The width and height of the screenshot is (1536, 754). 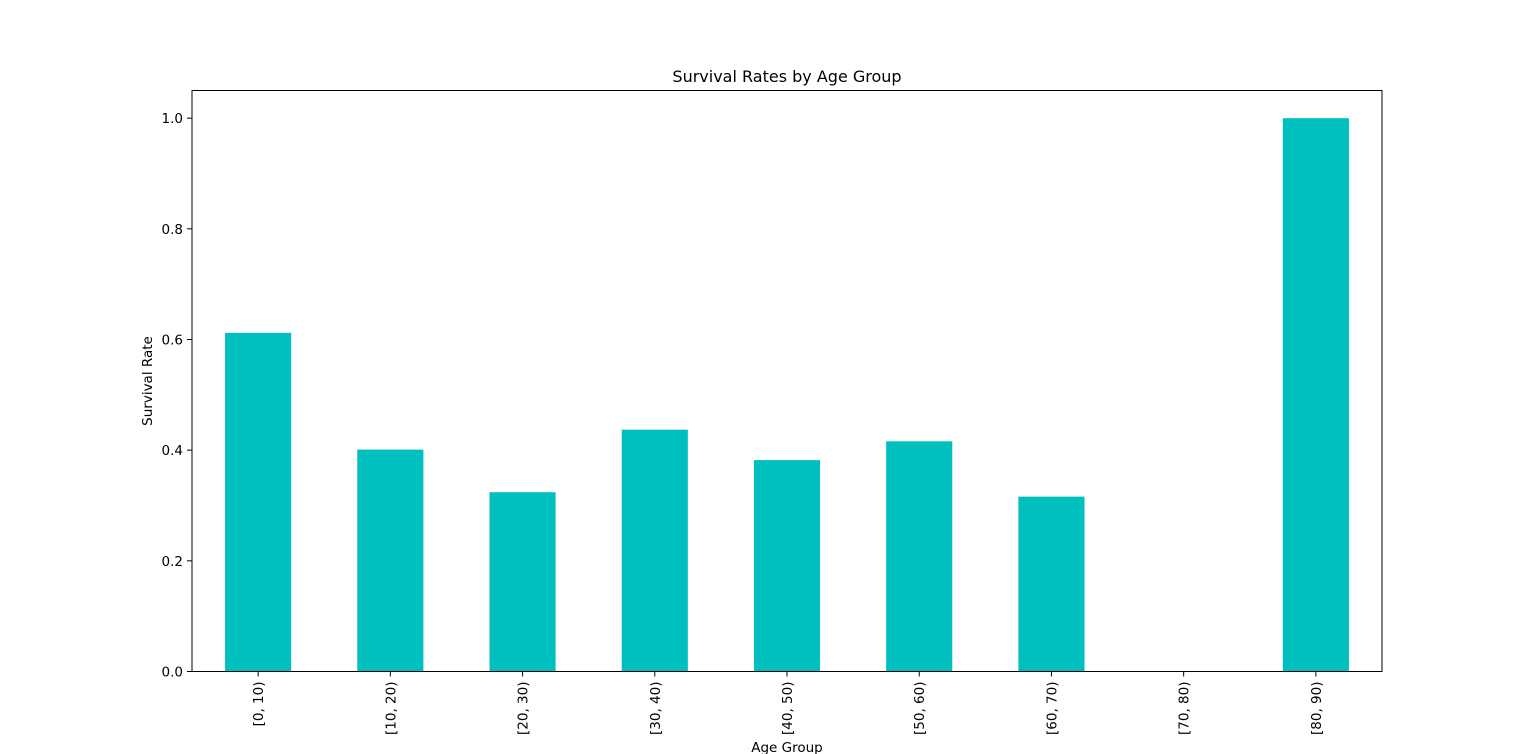 I want to click on x-tick-label: [10, 20), so click(x=391, y=708).